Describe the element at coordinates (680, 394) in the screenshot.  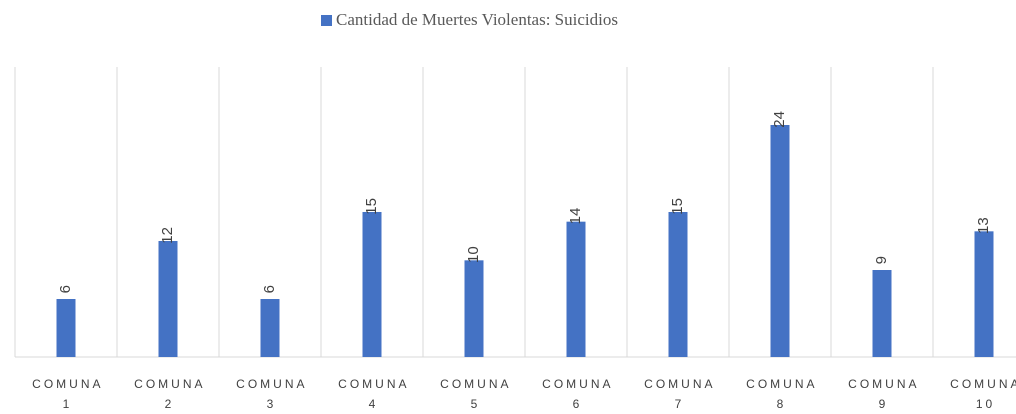
I see `x-tick-label: COMUNA 7` at that location.